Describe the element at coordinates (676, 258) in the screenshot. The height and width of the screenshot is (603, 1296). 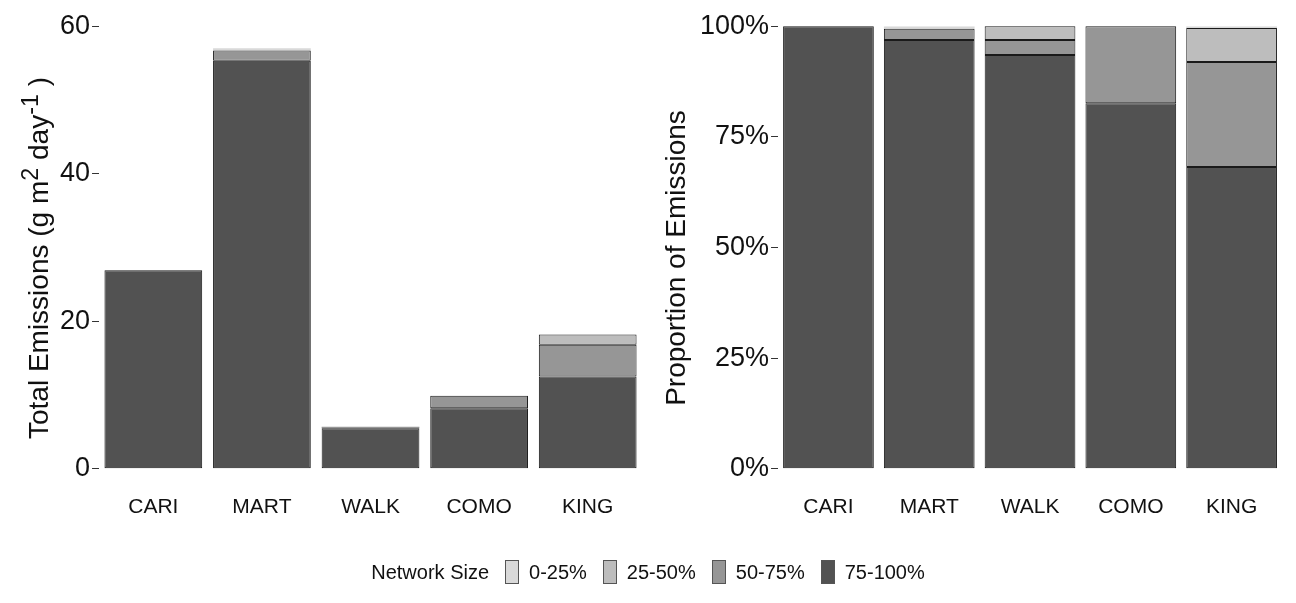
I see `y-axis-title: Proportion of Emissions` at that location.